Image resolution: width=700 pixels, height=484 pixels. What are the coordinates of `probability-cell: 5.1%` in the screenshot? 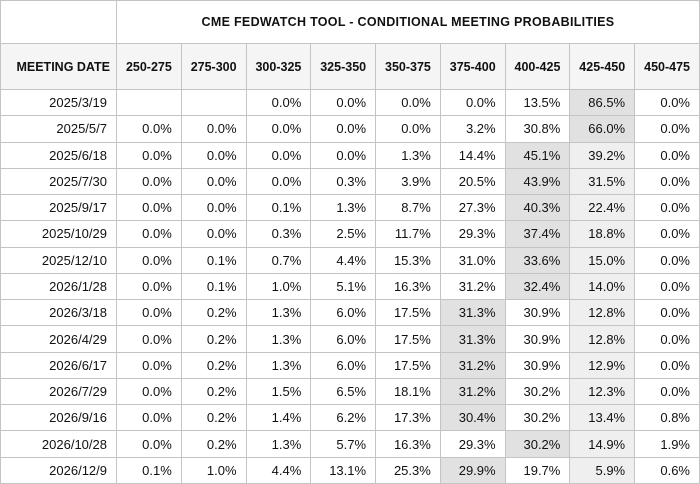 It's located at (343, 286).